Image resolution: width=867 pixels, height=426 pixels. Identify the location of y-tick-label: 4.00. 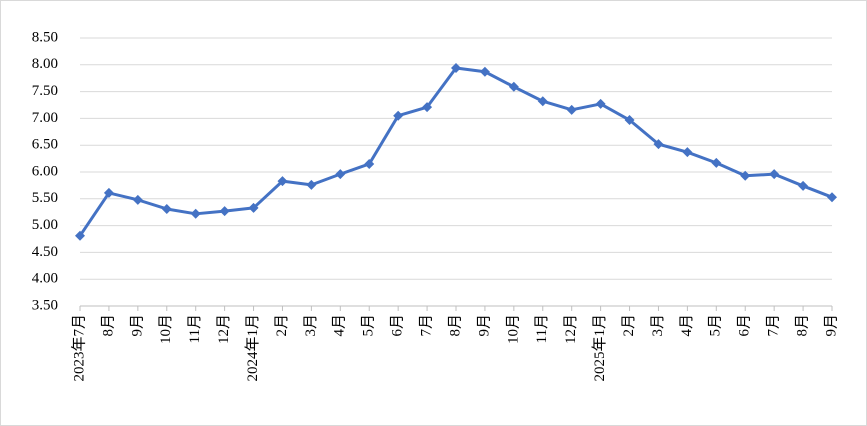
(45, 279).